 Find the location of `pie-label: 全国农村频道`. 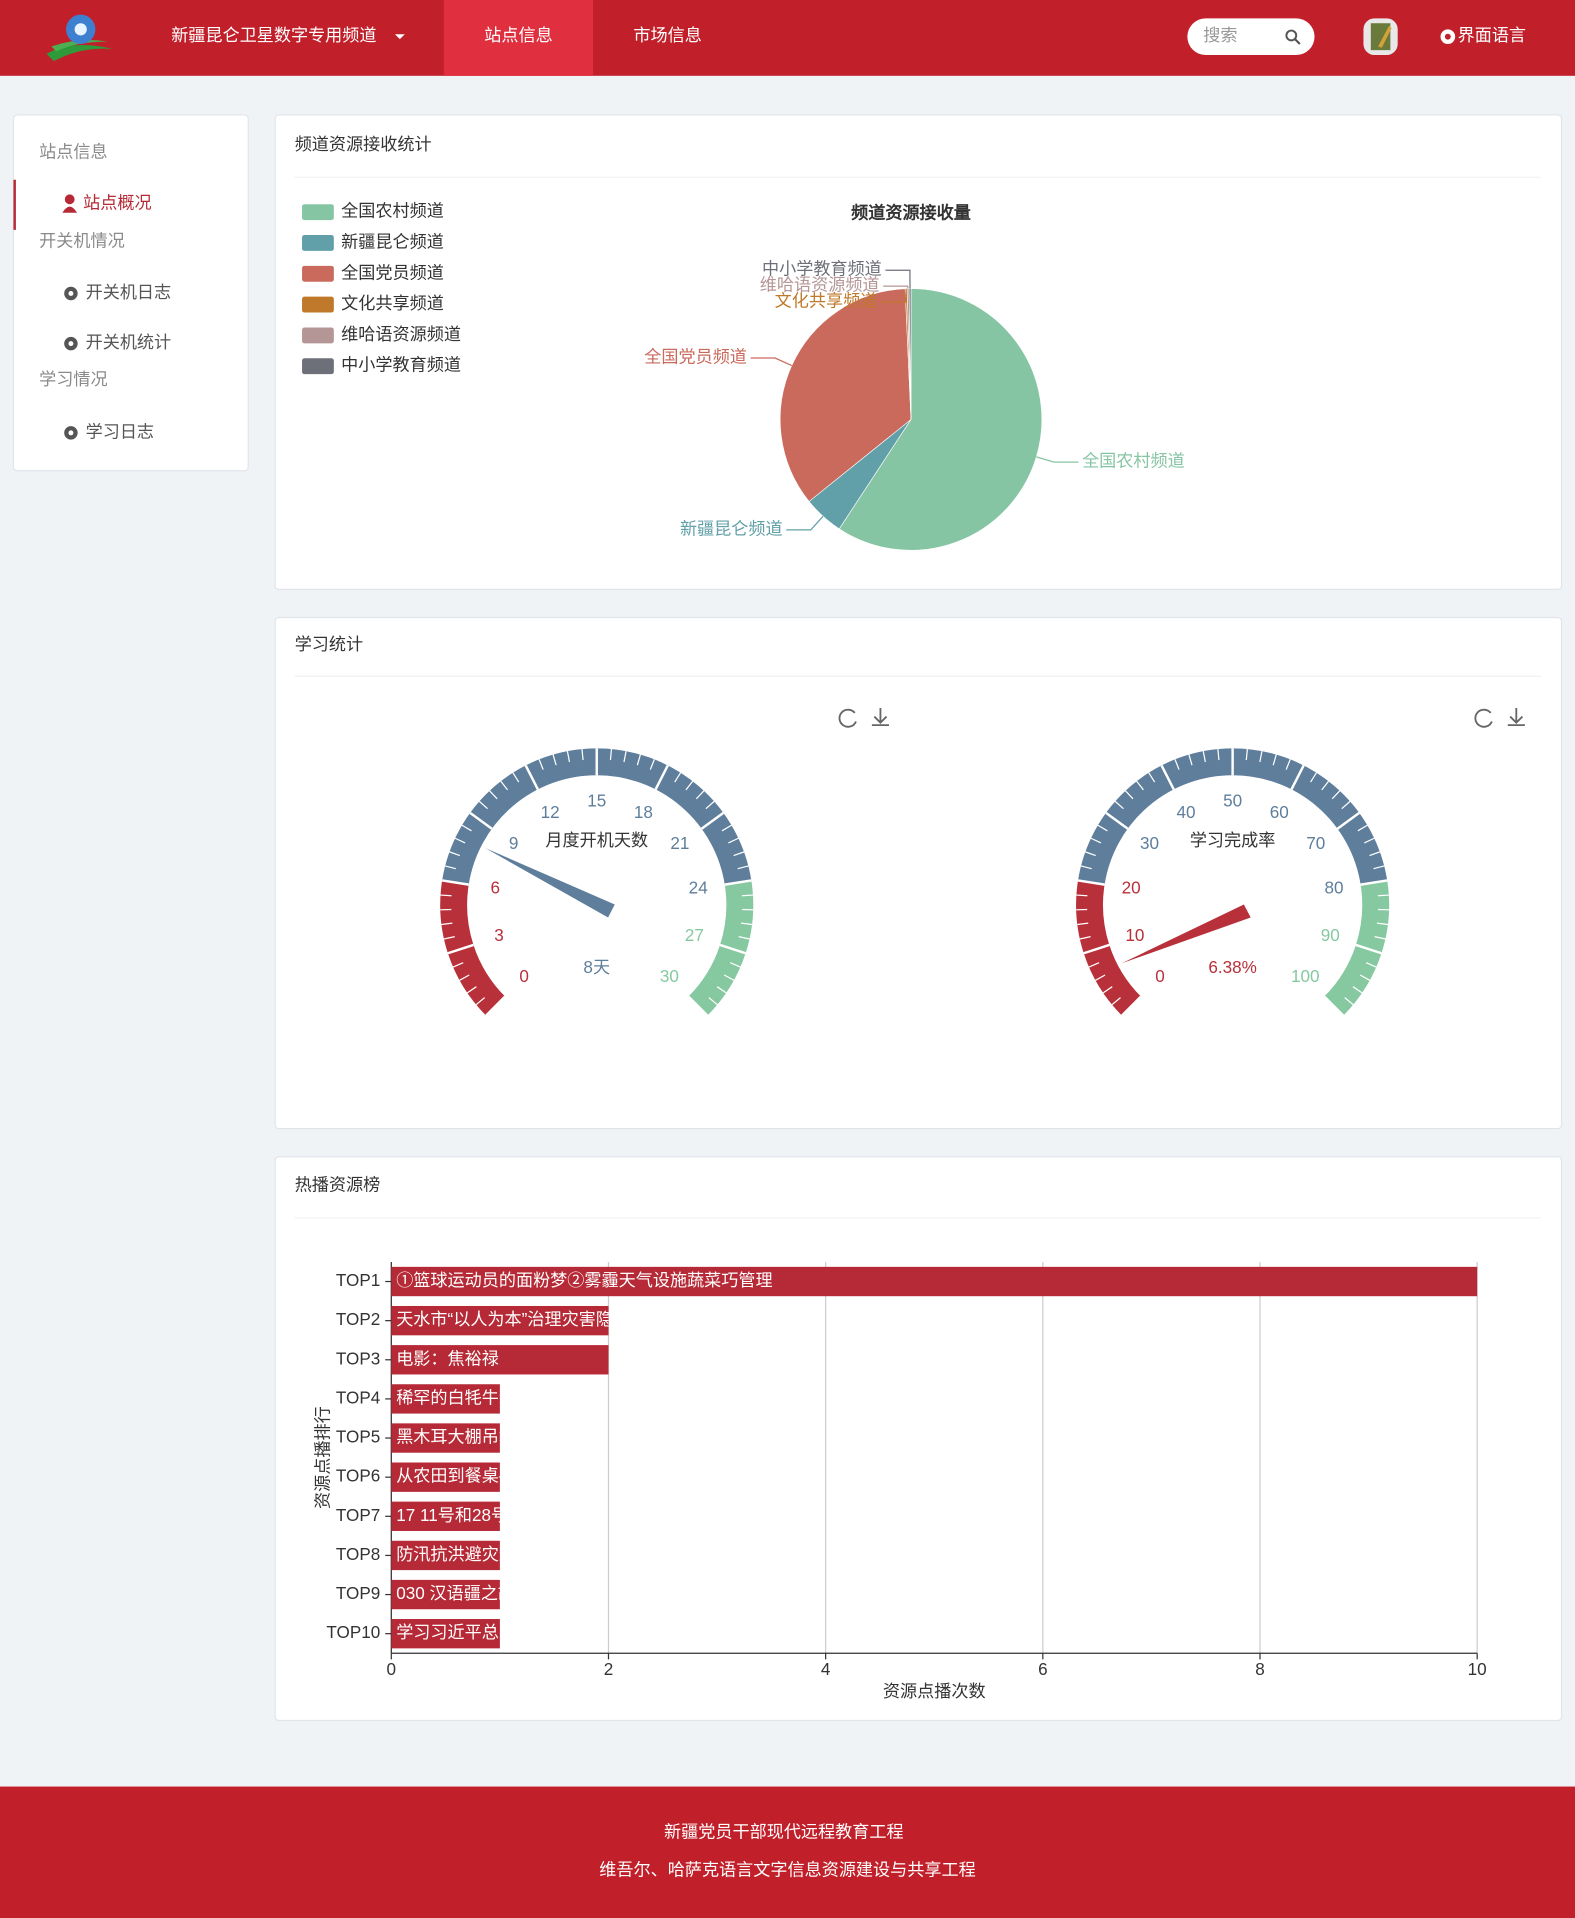

pie-label: 全国农村频道 is located at coordinates (1133, 461).